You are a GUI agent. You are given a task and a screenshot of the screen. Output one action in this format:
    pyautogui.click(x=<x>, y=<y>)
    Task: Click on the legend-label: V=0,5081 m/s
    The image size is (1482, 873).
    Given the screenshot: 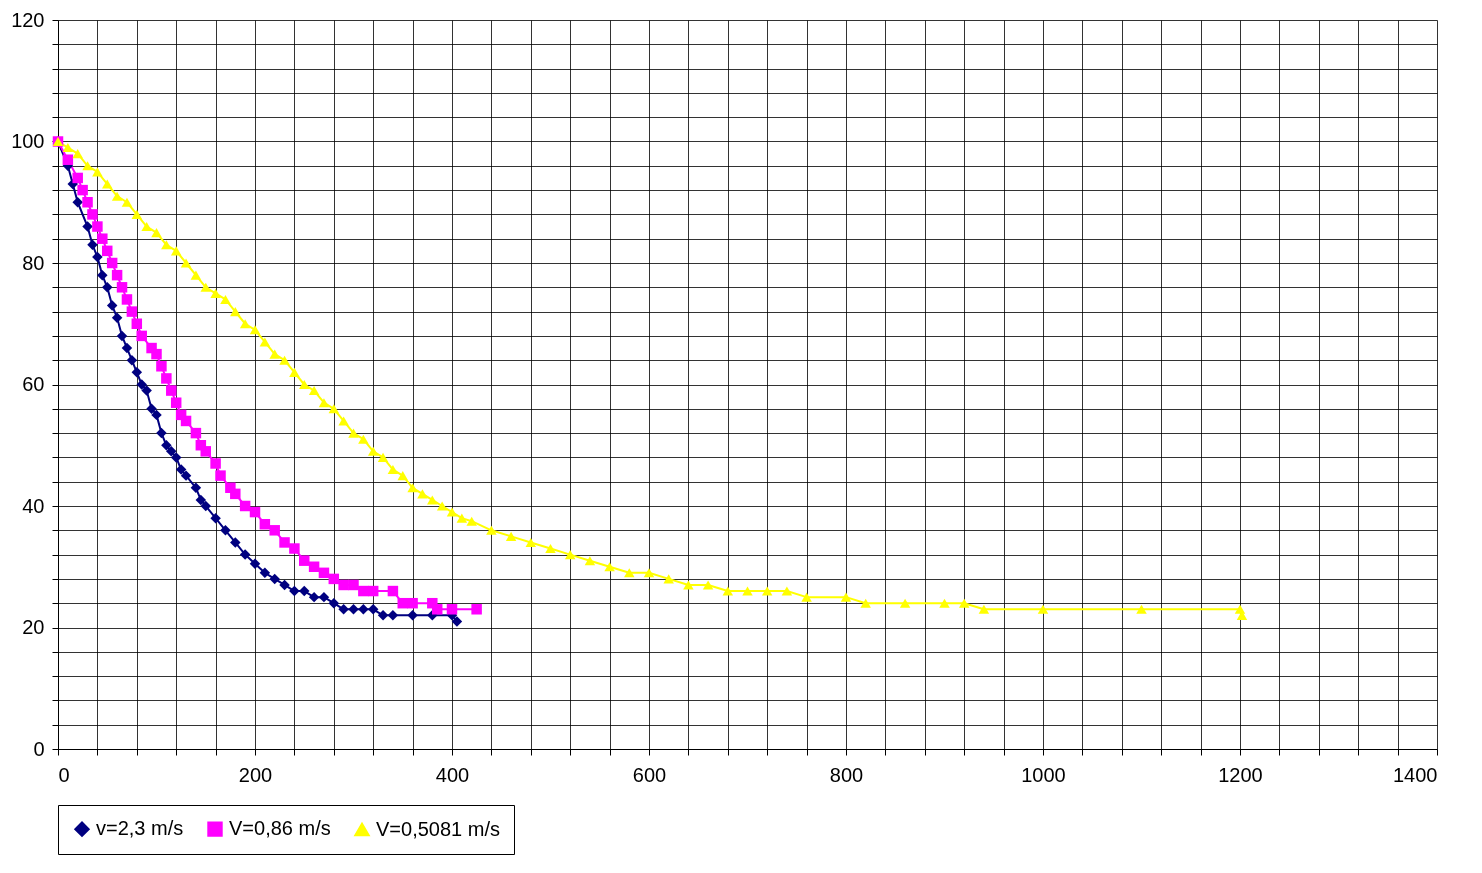 What is the action you would take?
    pyautogui.click(x=438, y=828)
    